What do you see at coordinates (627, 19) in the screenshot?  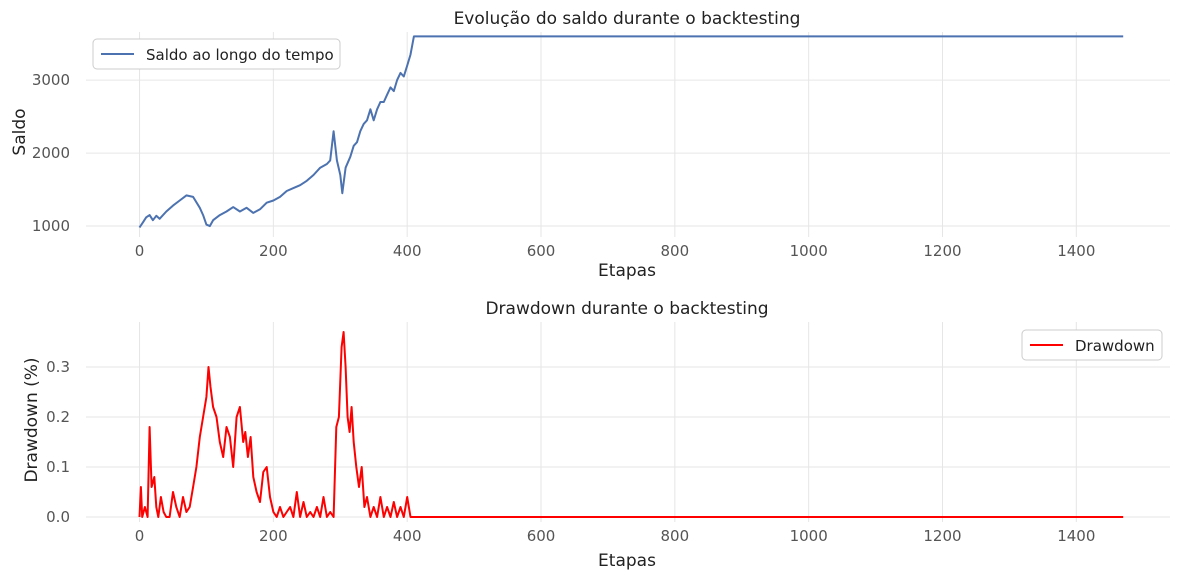 I see `balance-chart-title: Evolução do saldo durante o backtesting` at bounding box center [627, 19].